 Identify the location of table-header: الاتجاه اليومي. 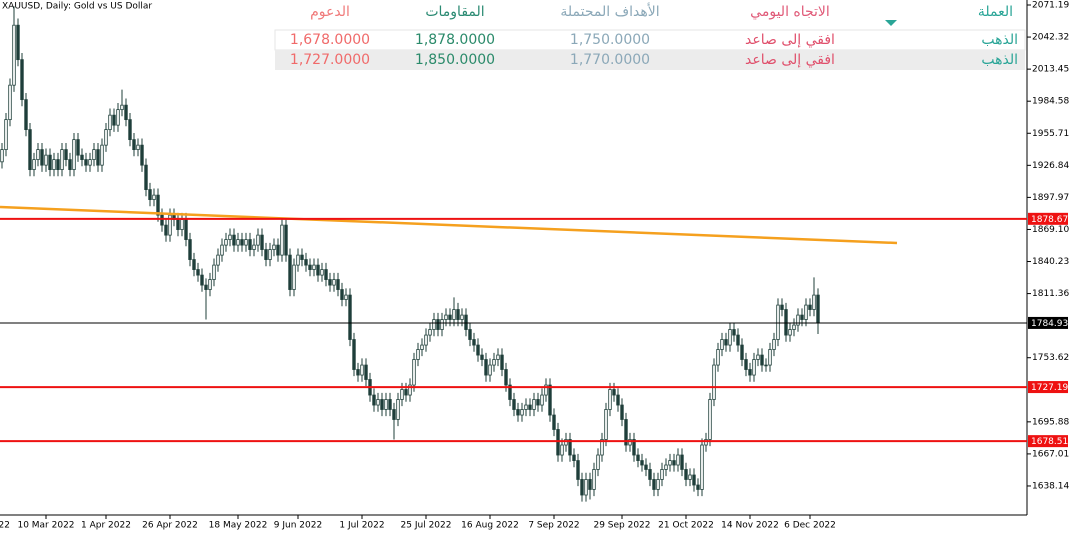
(790, 12).